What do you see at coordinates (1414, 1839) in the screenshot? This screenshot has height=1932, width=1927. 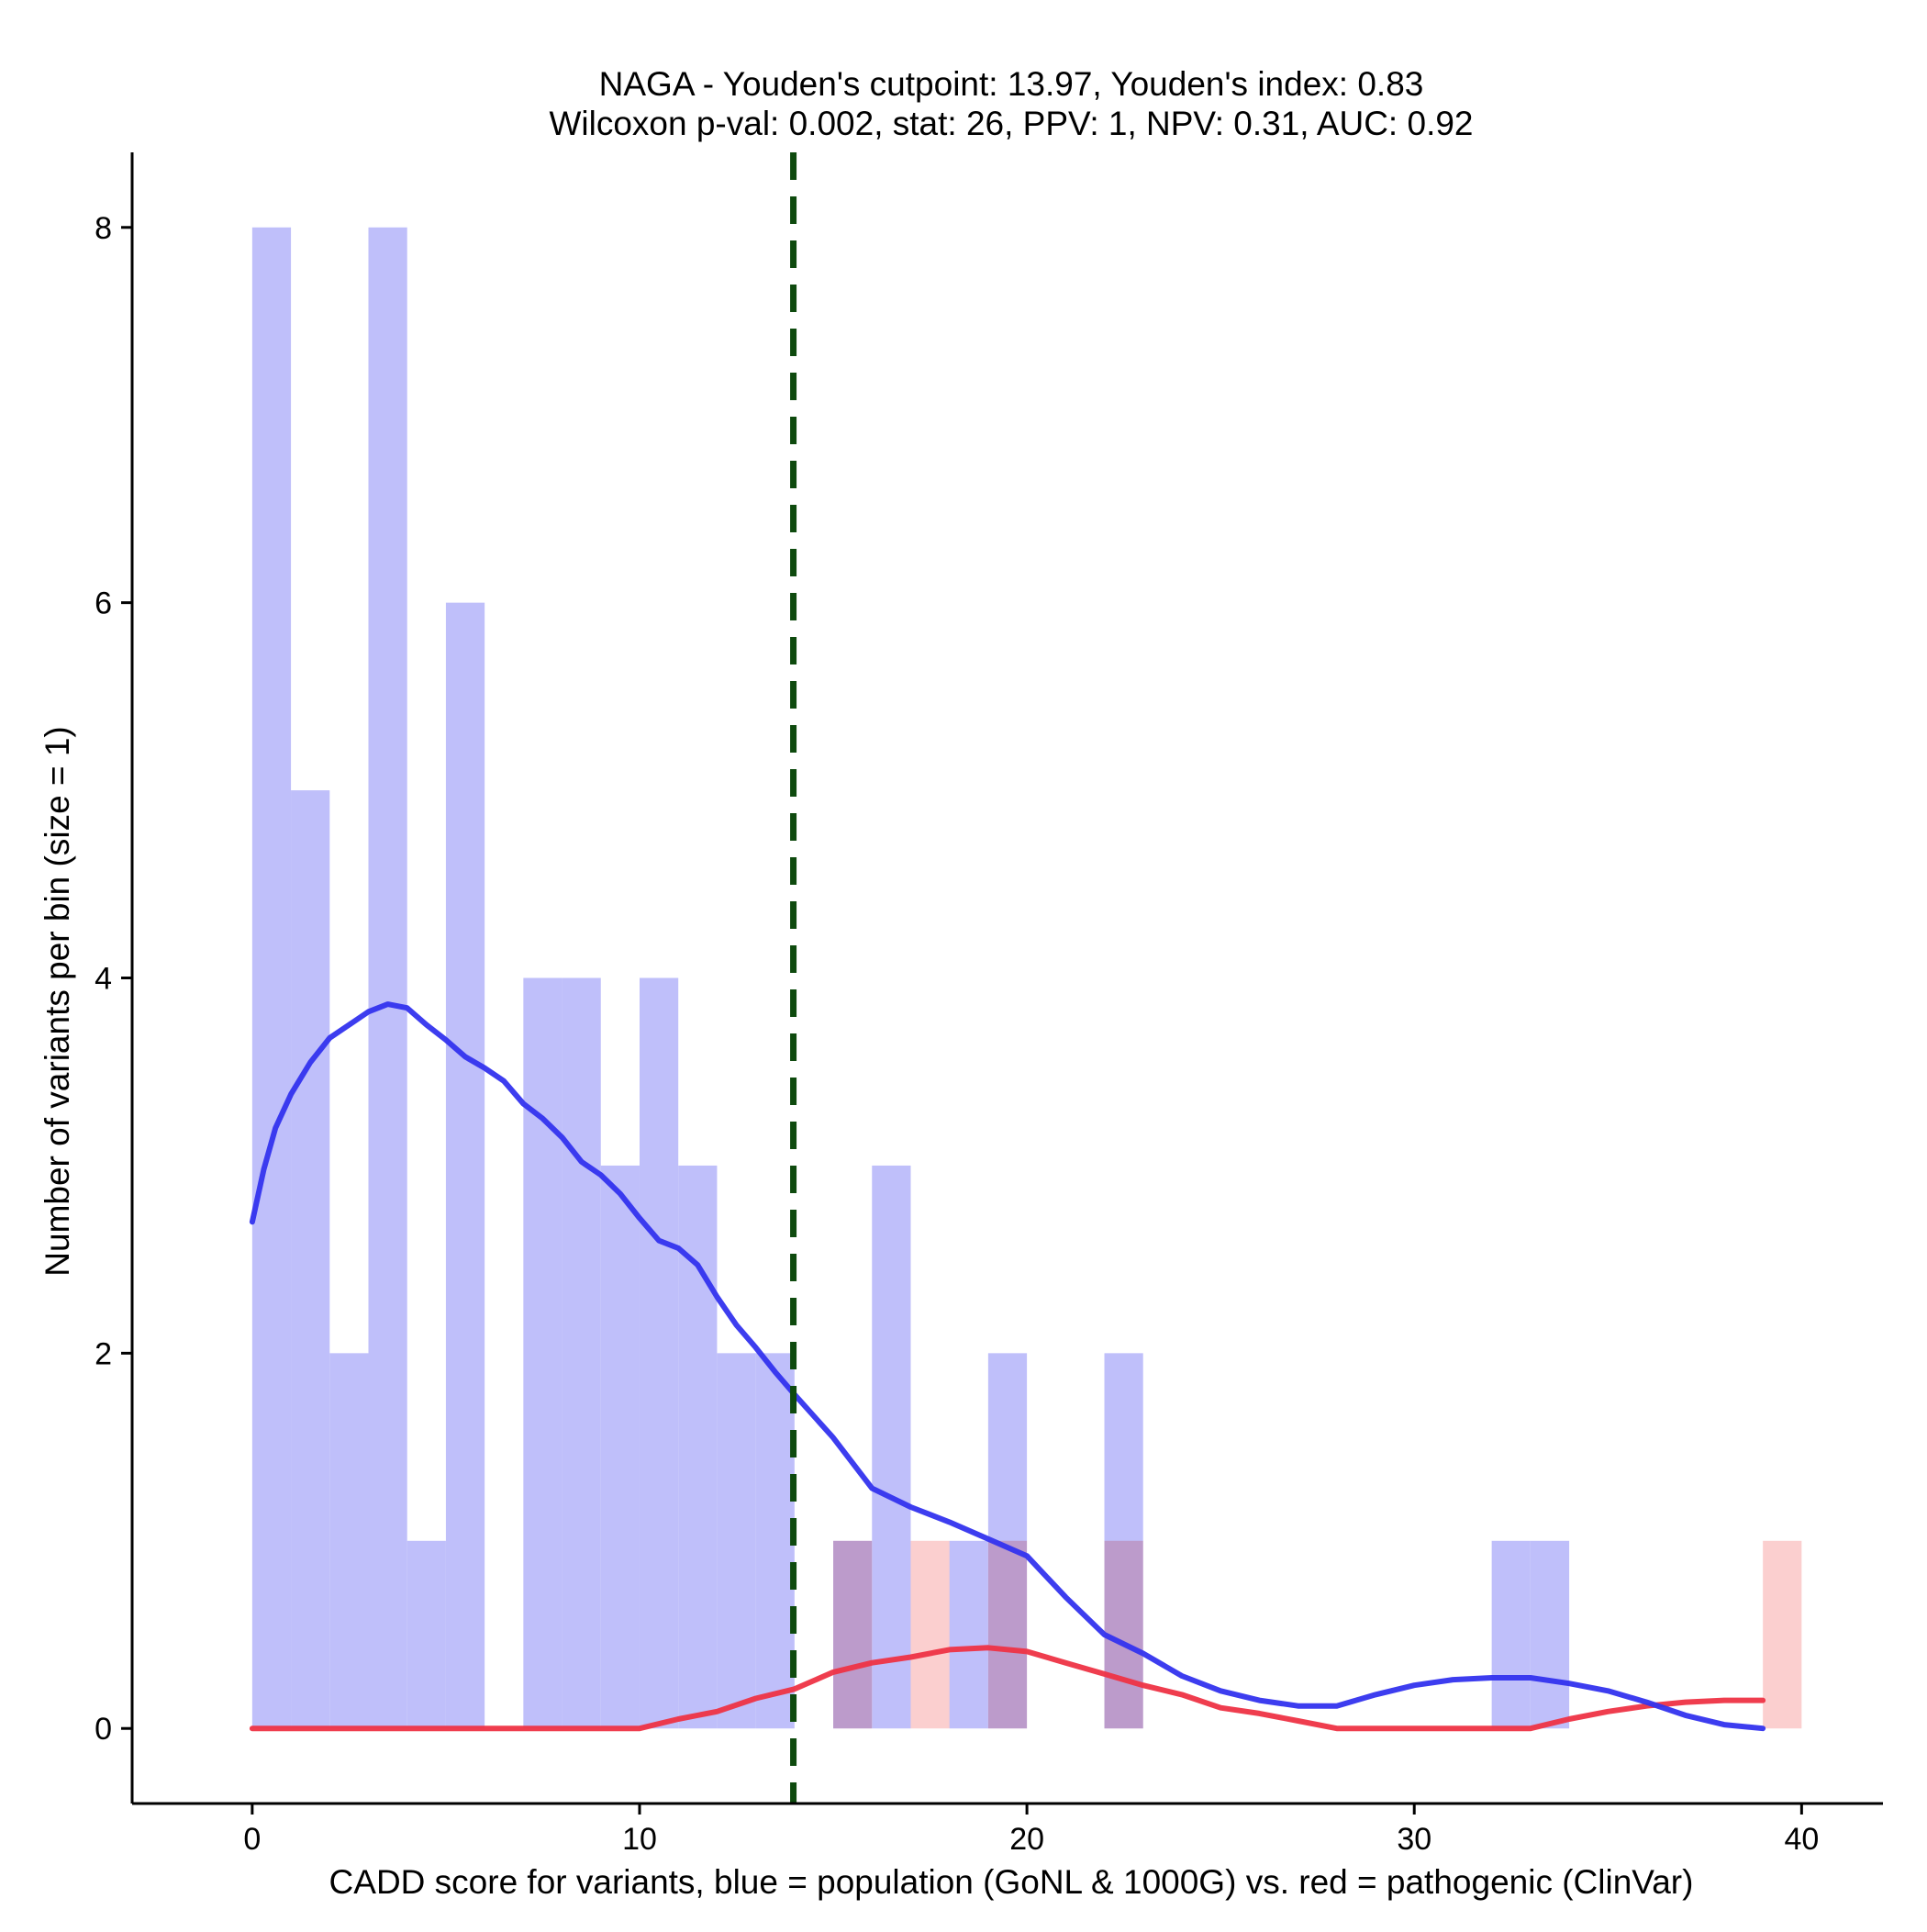 I see `x-tick-label: 30` at bounding box center [1414, 1839].